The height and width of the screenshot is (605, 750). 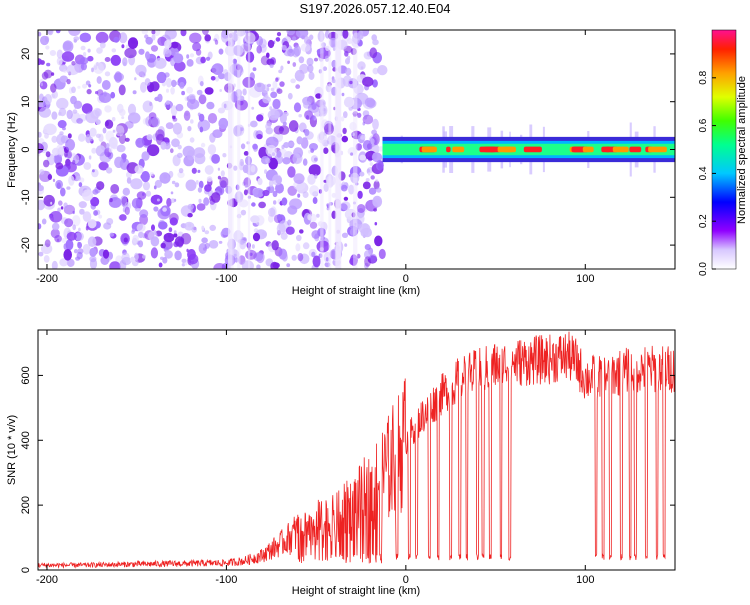 I want to click on signal-core, so click(x=608, y=149).